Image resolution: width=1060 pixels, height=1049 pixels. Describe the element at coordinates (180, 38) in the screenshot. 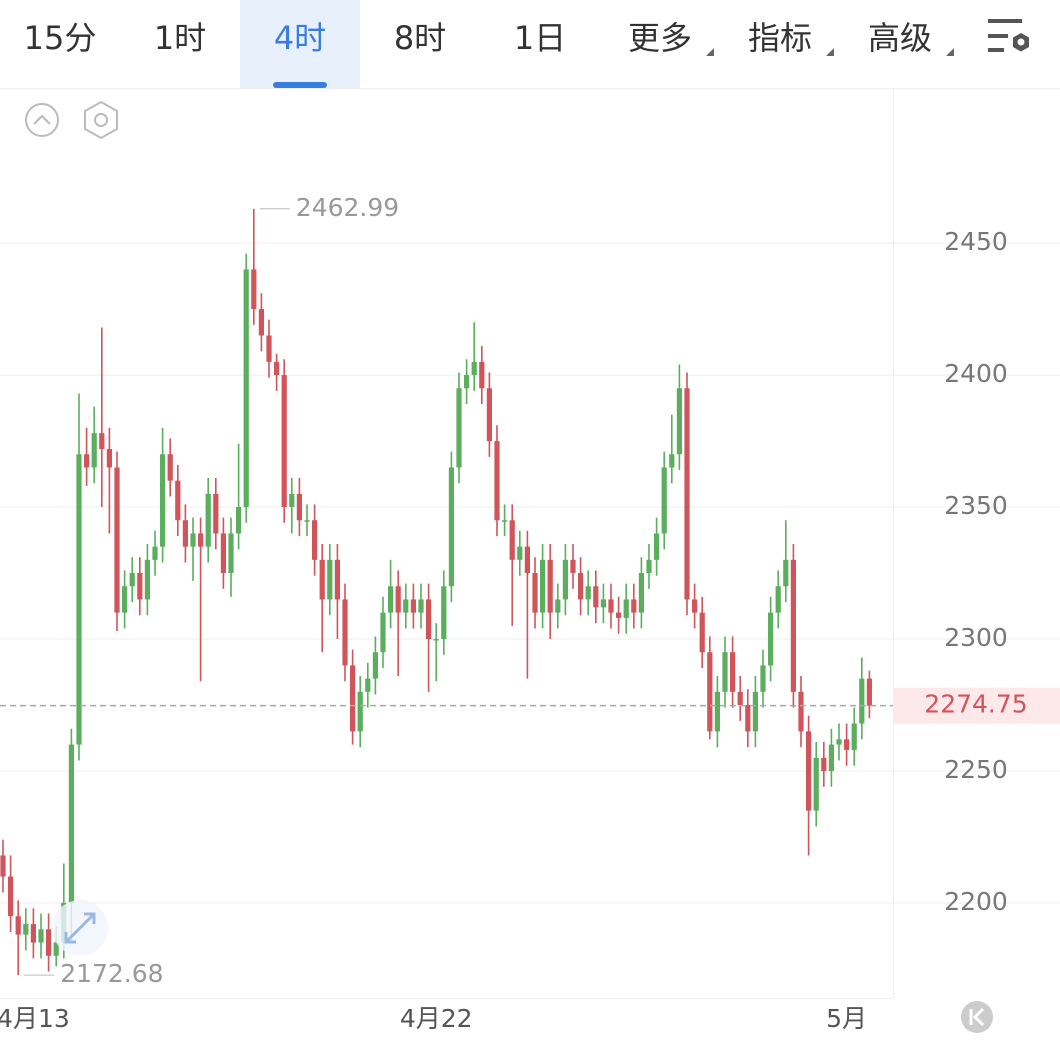

I see `tab-label: 1时` at that location.